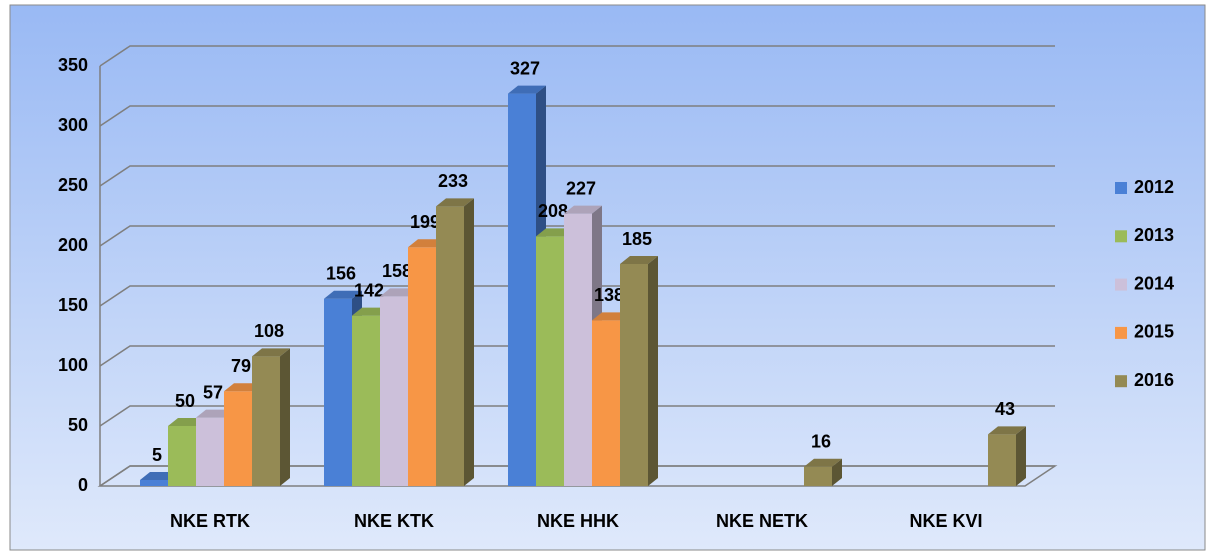  Describe the element at coordinates (73, 65) in the screenshot. I see `y-tick-label: 350` at that location.